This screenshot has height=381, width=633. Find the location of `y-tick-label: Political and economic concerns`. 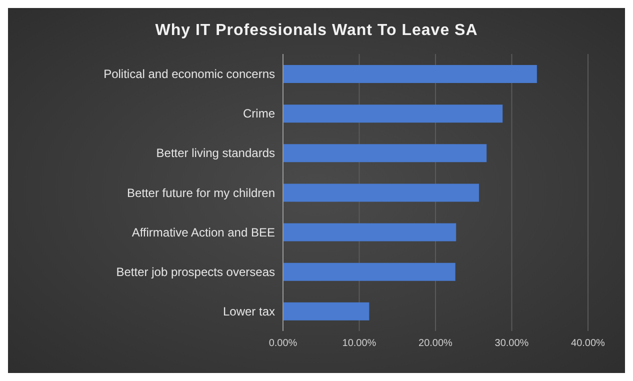

y-tick-label: Political and economic concerns is located at coordinates (189, 74).